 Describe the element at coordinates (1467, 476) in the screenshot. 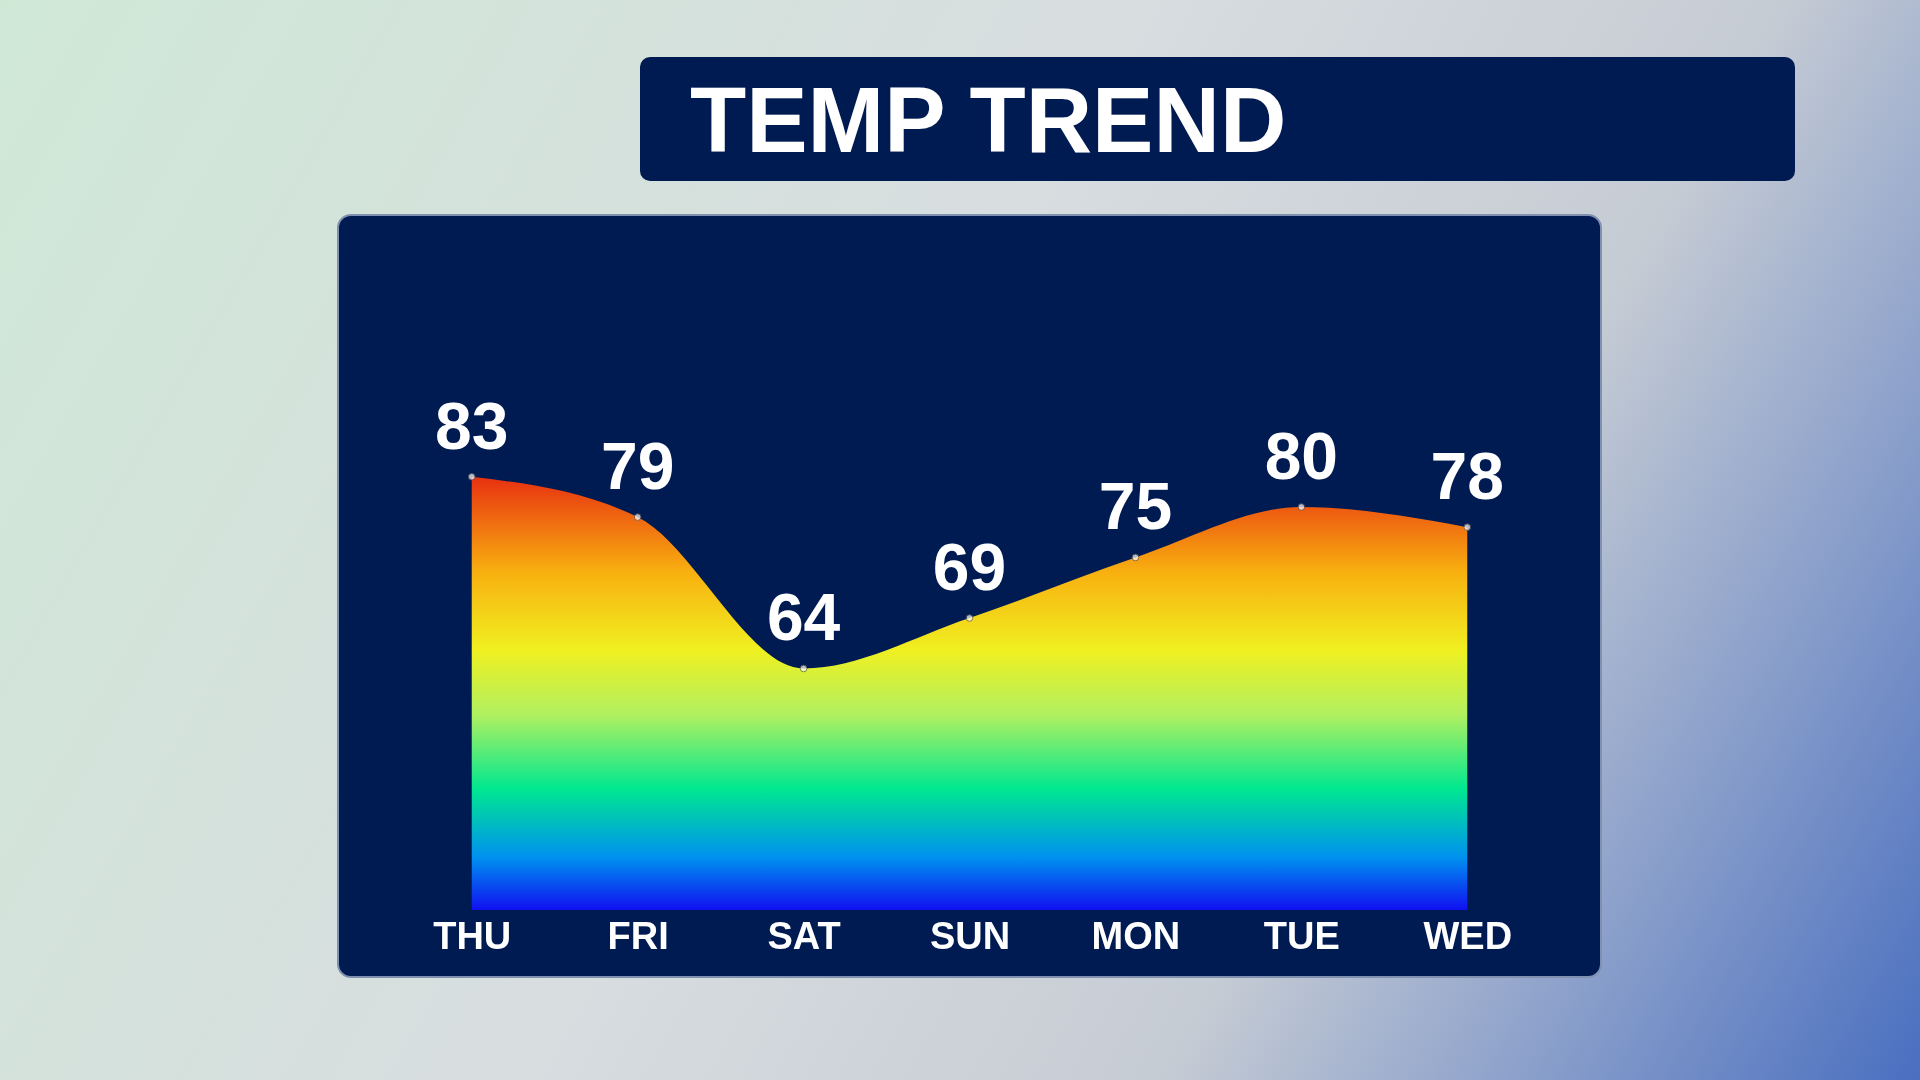

I see `data-label: 78` at that location.